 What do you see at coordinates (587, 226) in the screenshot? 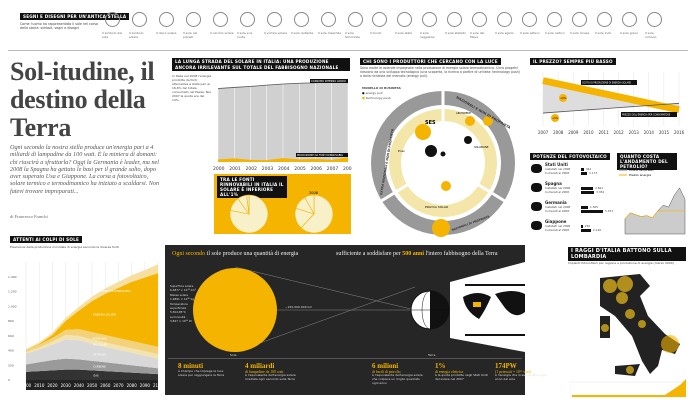
I see `installed-value: 230` at bounding box center [587, 226].